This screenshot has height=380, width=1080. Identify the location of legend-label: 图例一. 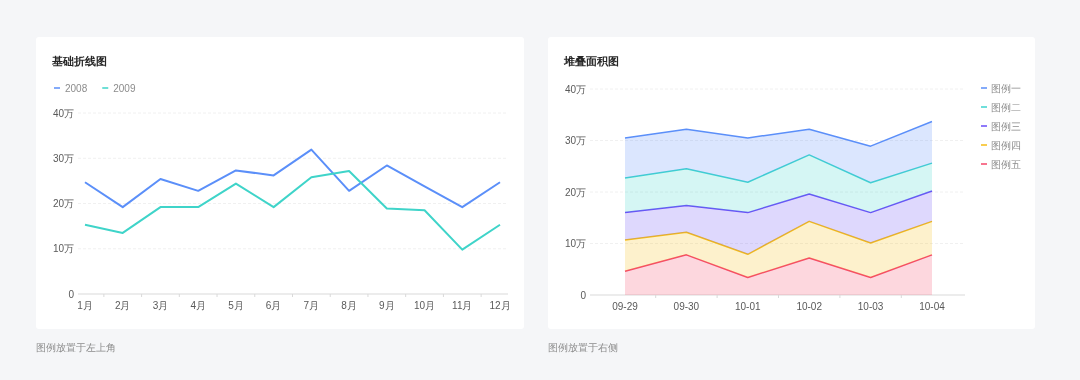
(1006, 88).